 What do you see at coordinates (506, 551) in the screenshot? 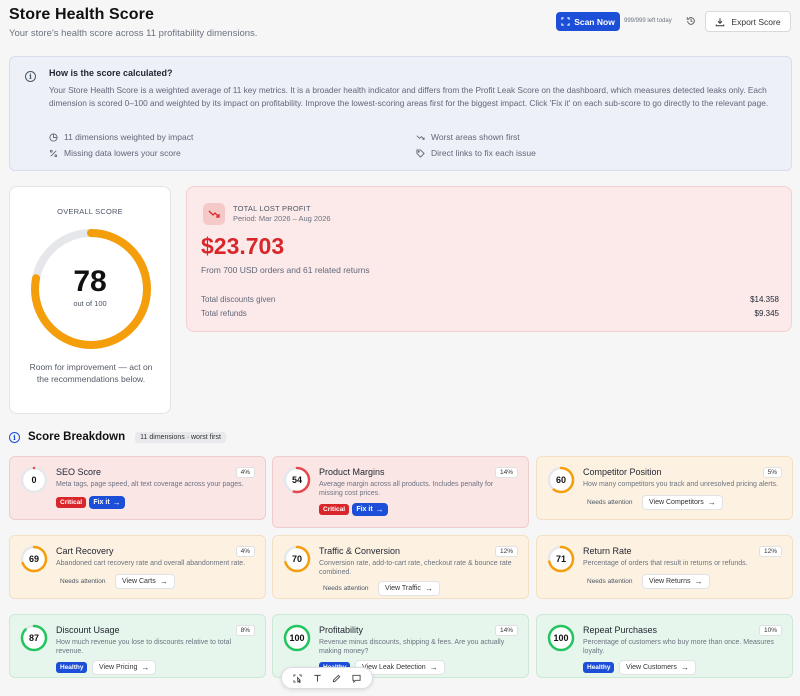
I see `weight-badge: 12%` at bounding box center [506, 551].